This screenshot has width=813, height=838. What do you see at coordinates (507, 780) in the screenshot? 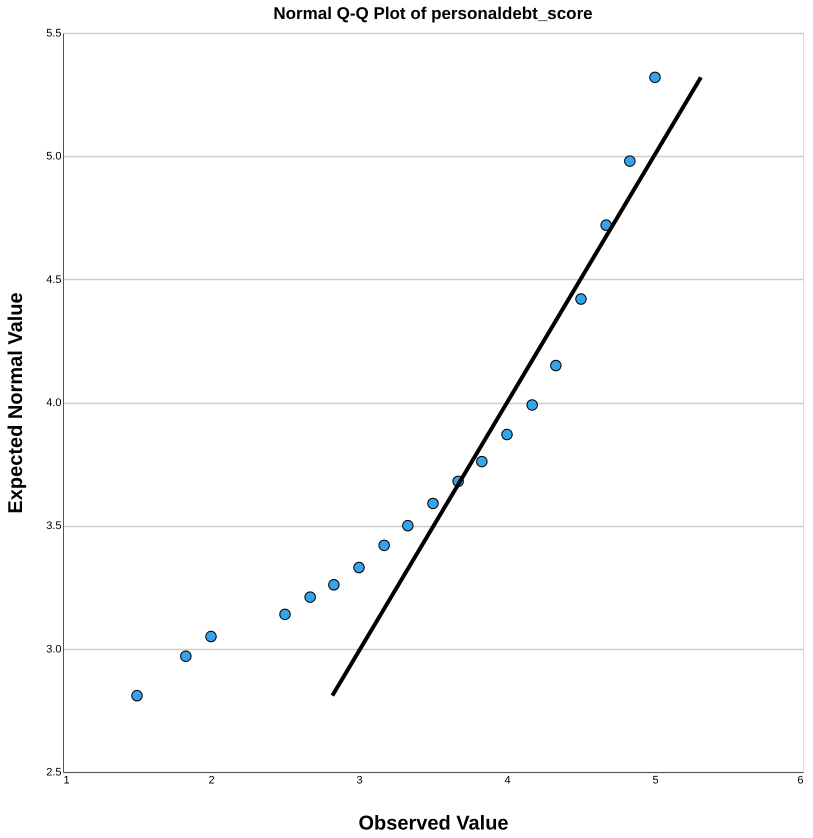
I see `x-tick-label: 4` at bounding box center [507, 780].